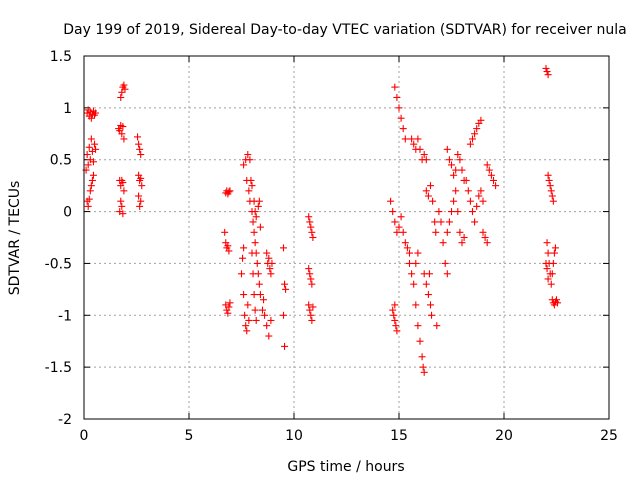 This screenshot has width=640, height=485. Describe the element at coordinates (345, 467) in the screenshot. I see `x-axis-label: GPS time / hours` at that location.